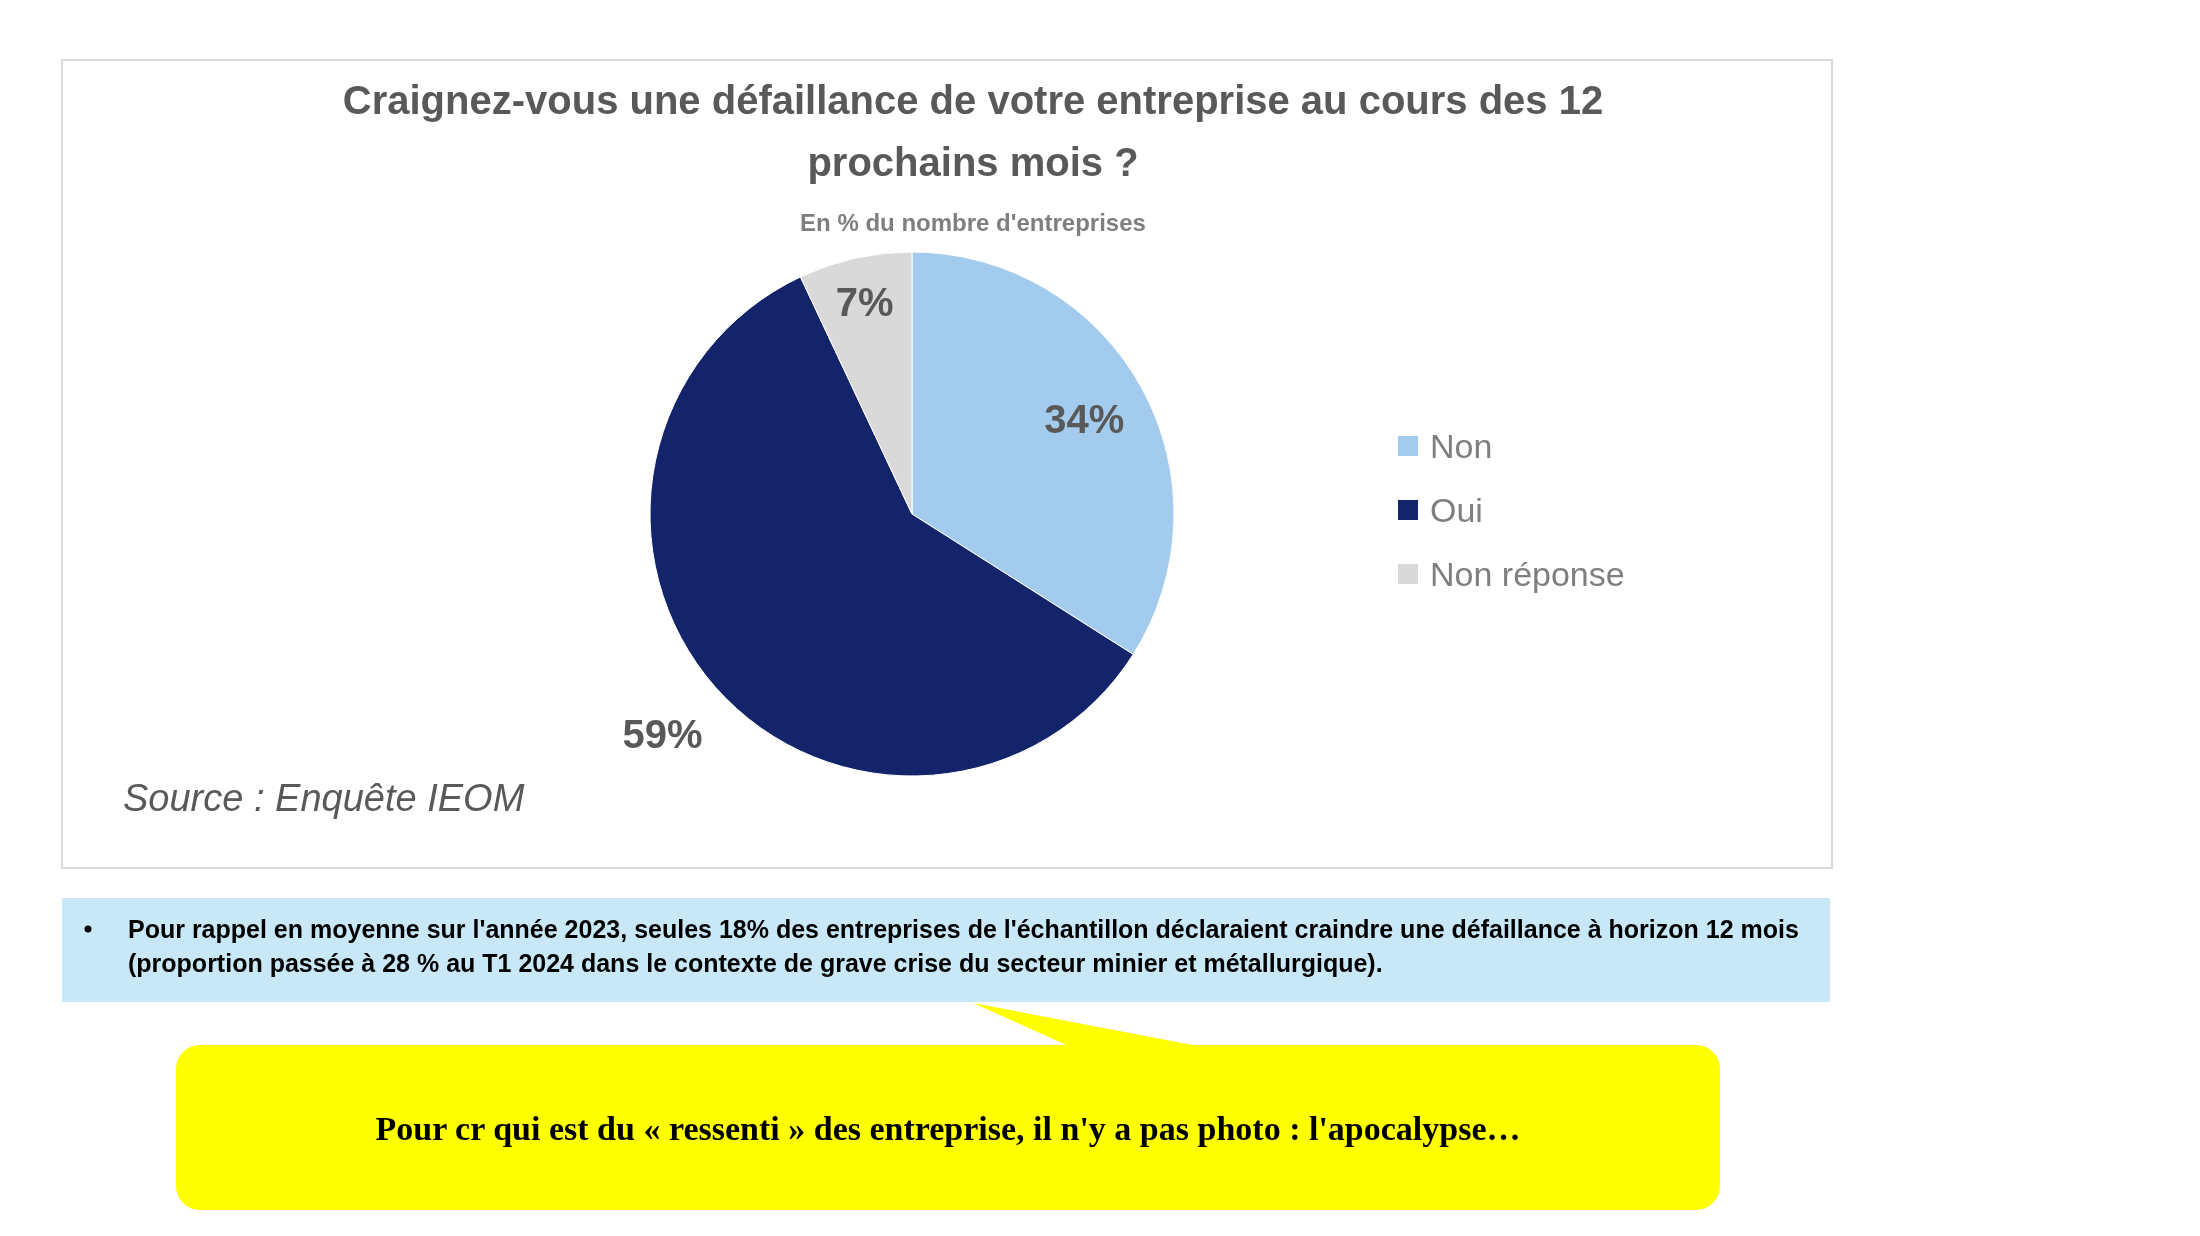  Describe the element at coordinates (973, 222) in the screenshot. I see `chart-subtitle: En % du nombre d'entreprises` at that location.